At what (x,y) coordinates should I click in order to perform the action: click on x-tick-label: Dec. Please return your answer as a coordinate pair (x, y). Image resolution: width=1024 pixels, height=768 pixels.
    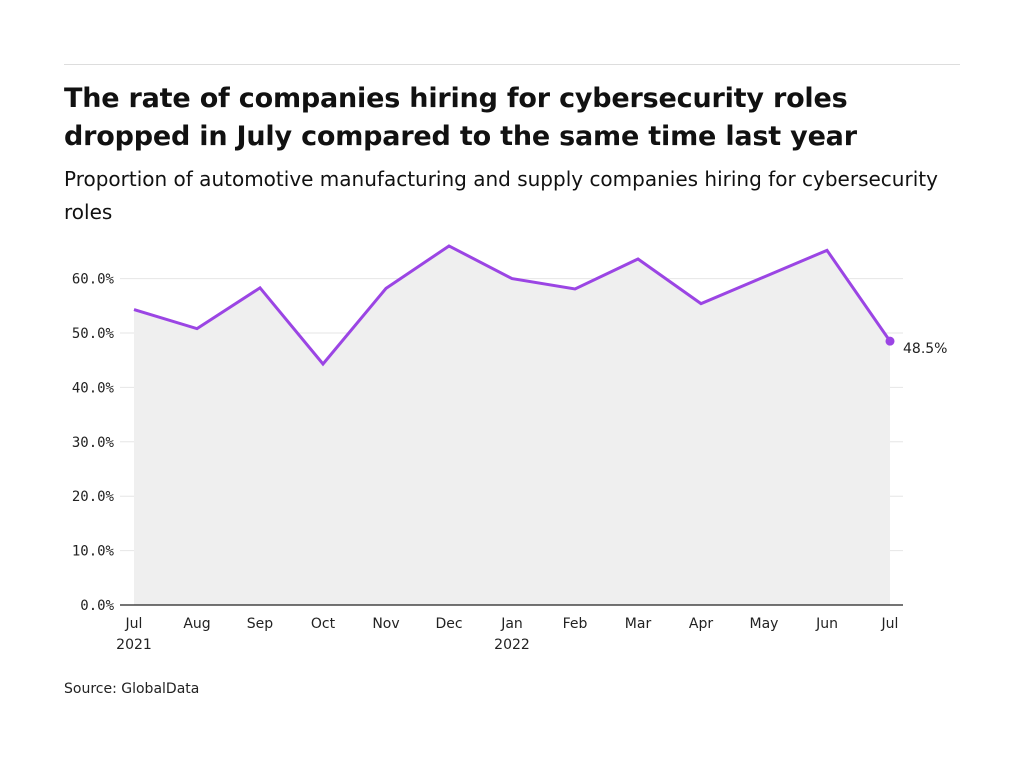
    Looking at the image, I should click on (448, 624).